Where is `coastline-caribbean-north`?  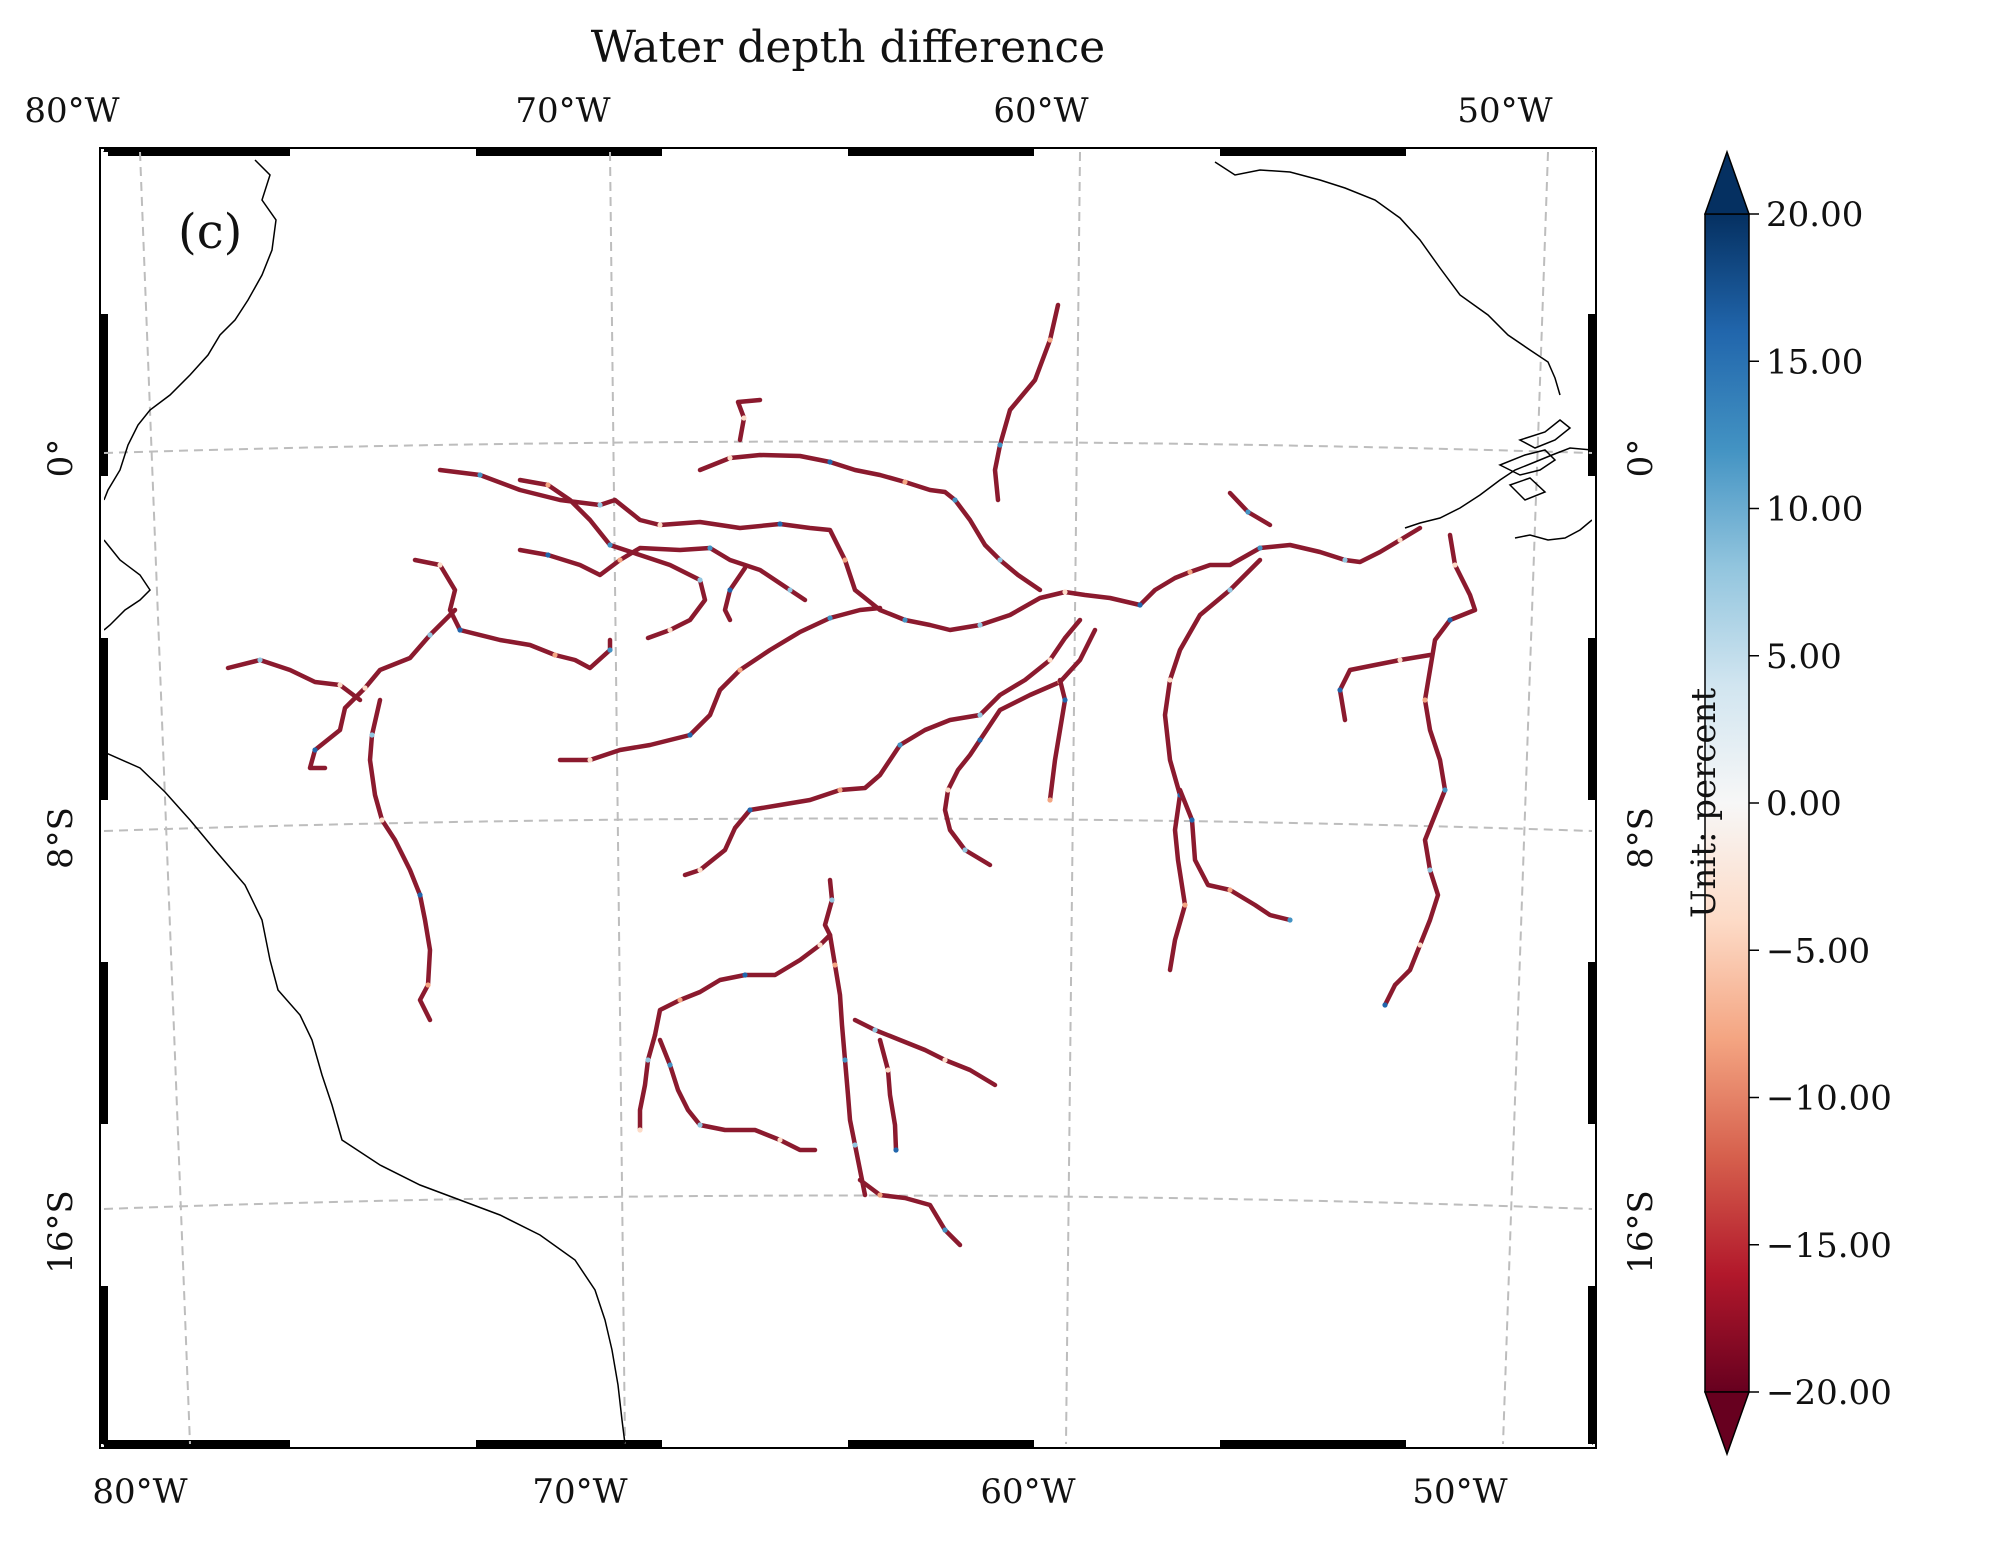
coastline-caribbean-north is located at coordinates (190, 330).